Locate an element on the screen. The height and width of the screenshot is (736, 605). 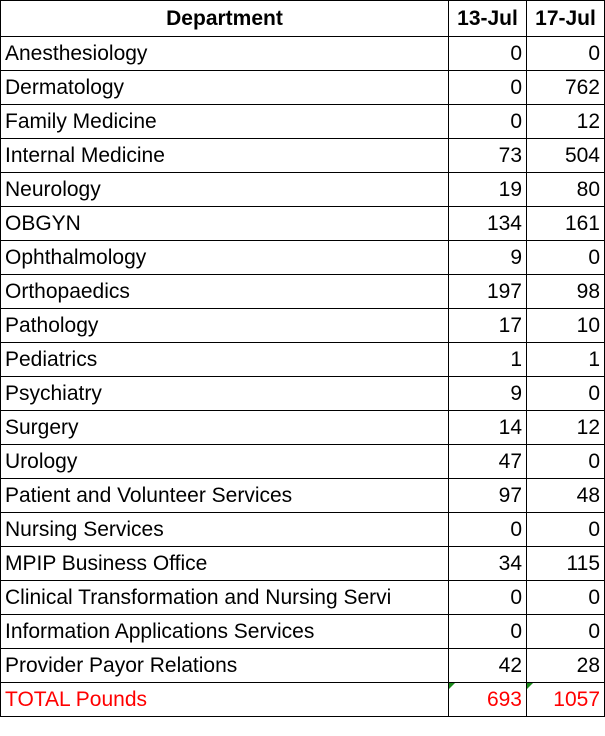
department-cell: Ophthalmology is located at coordinates (224, 257).